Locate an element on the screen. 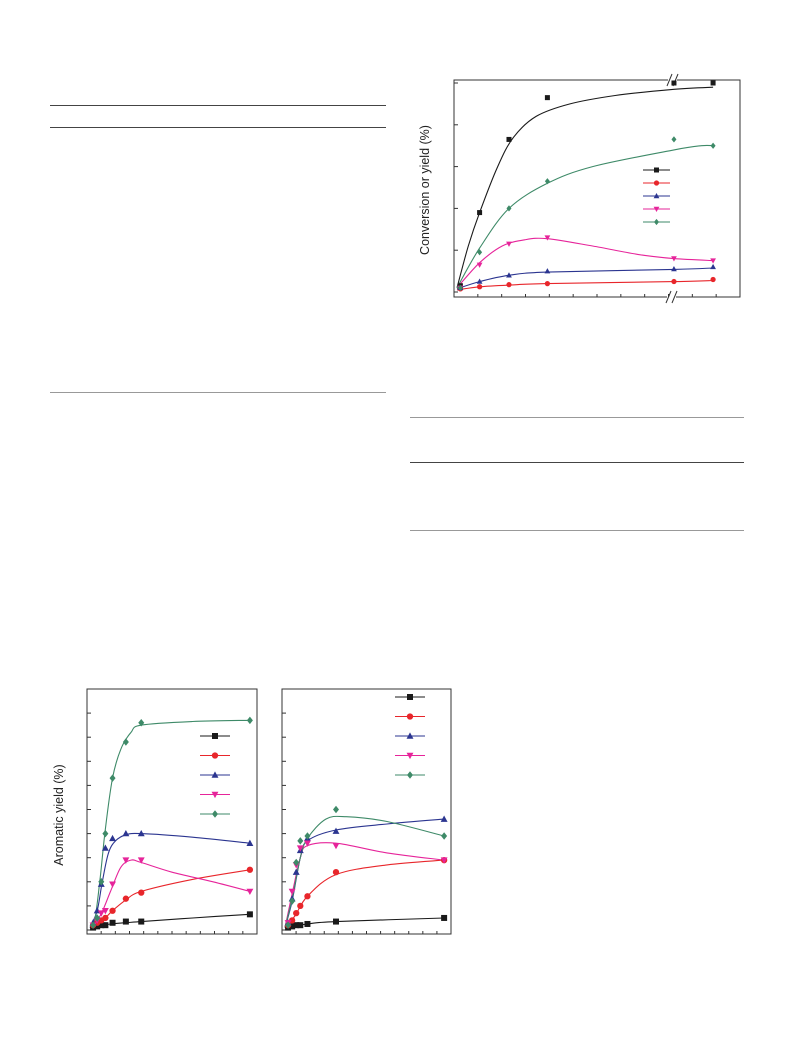 The height and width of the screenshot is (1057, 793). table2-bottom-rule is located at coordinates (577, 530).